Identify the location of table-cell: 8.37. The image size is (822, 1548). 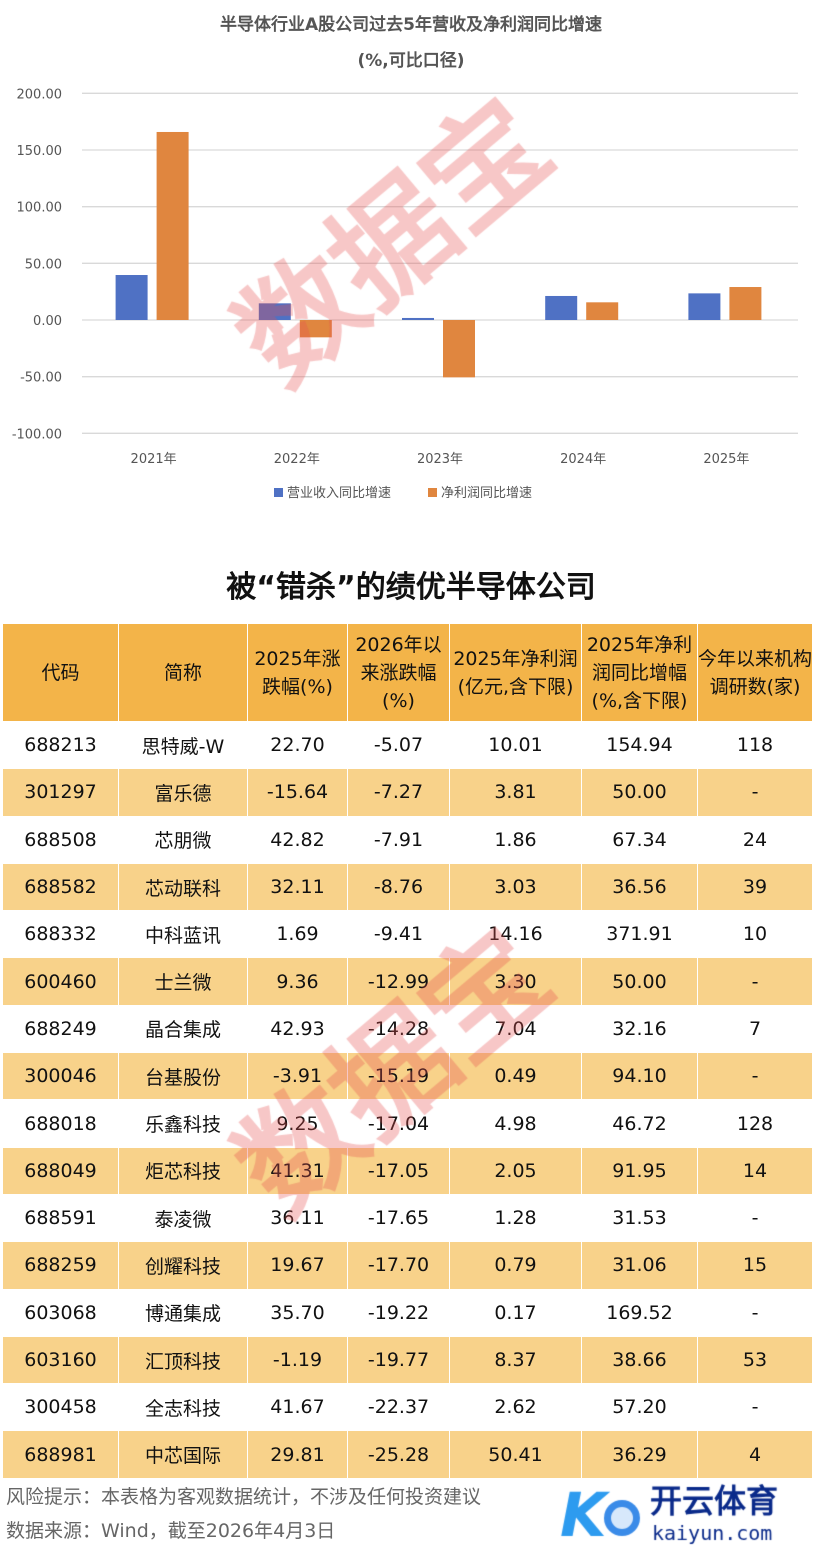
(515, 1360).